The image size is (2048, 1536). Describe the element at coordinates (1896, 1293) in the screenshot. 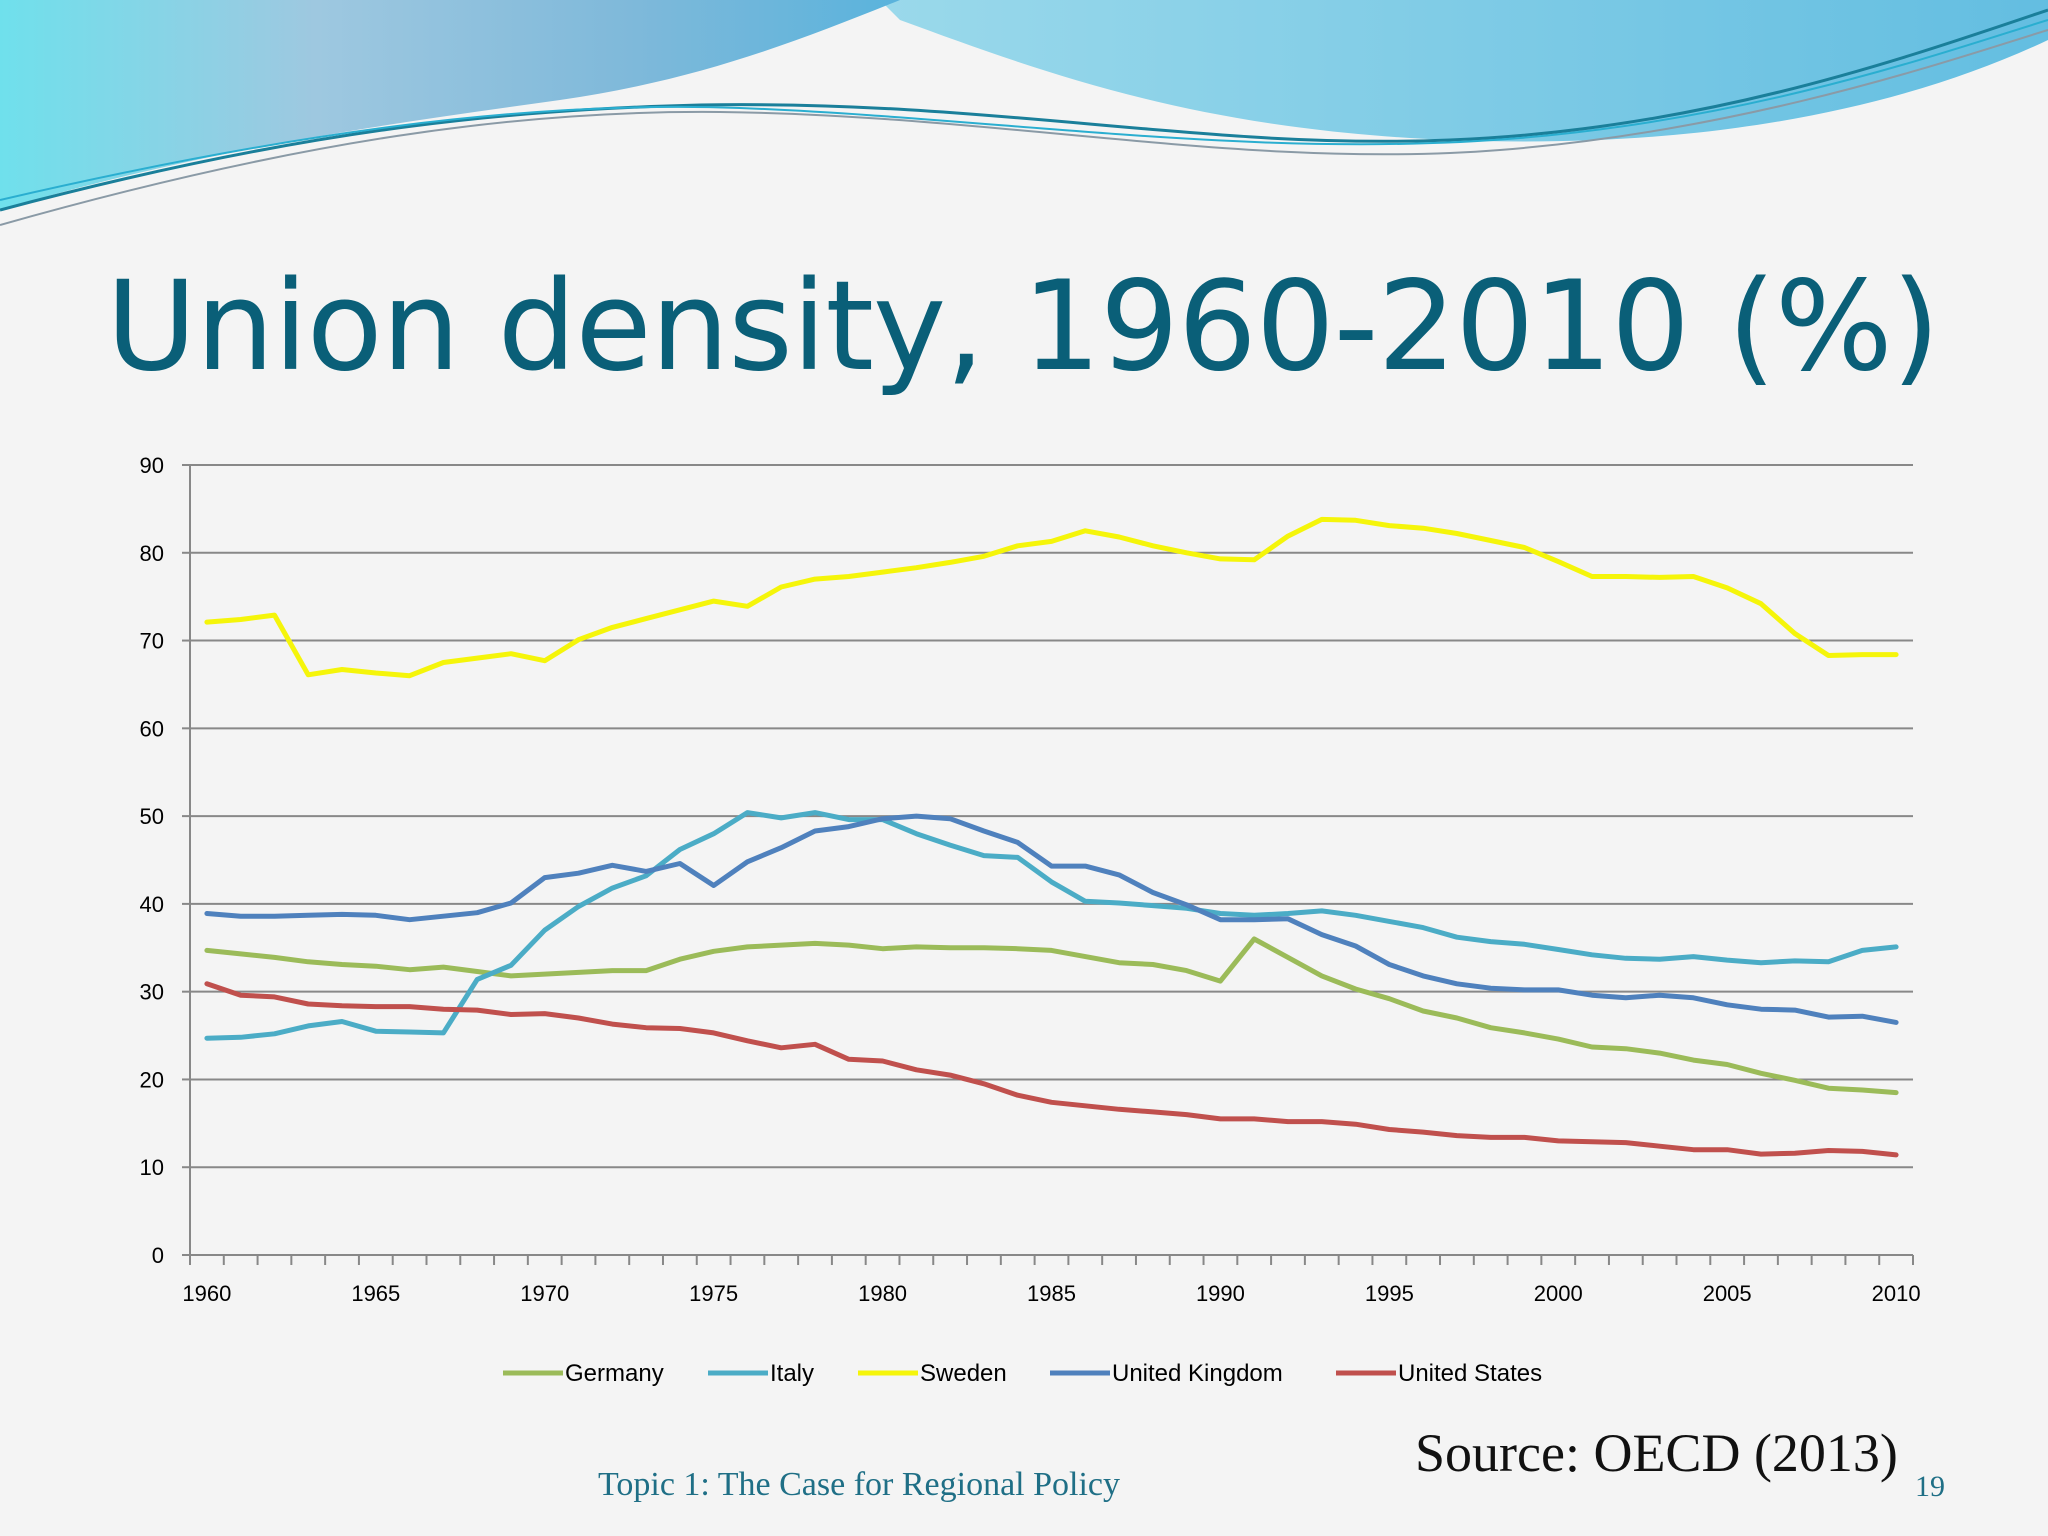

I see `x-tick-label: 2010` at that location.